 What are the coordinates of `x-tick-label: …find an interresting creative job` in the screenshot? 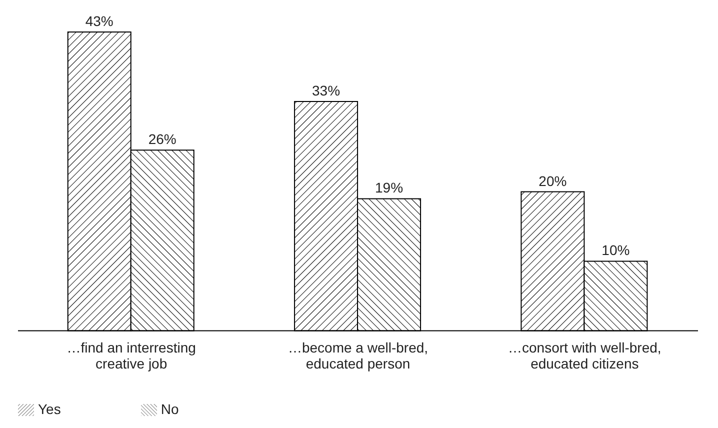 It's located at (131, 356).